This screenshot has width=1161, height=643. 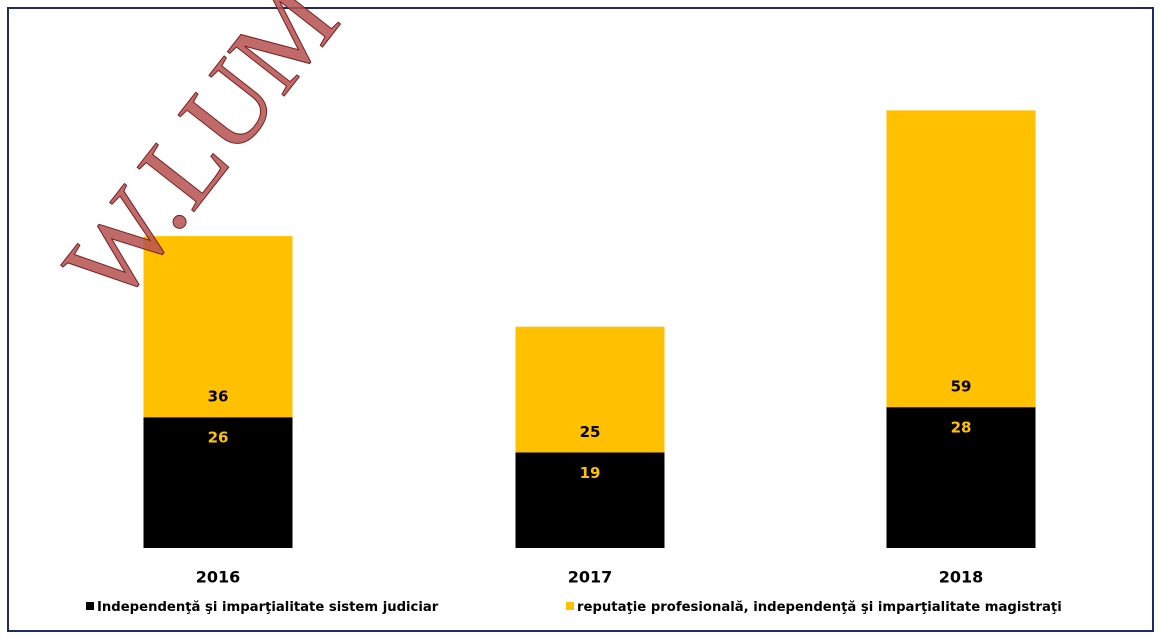 I want to click on data-label: 26, so click(x=218, y=438).